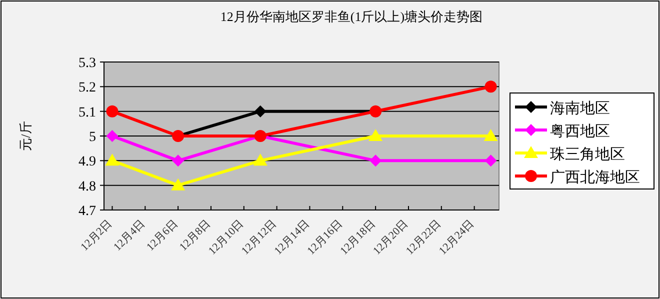  Describe the element at coordinates (580, 131) in the screenshot. I see `legend-label: 粤西地区` at that location.